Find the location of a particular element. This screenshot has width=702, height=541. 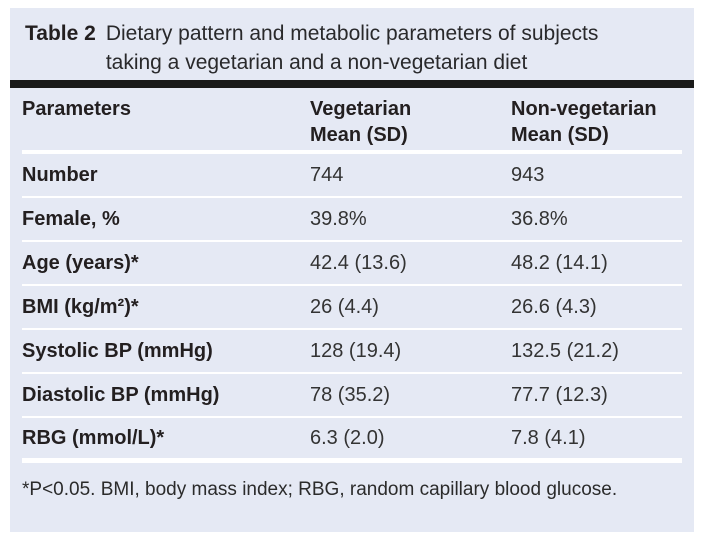

table-row-age: Age (years)* 42.4 (13.6) 48.2 (14.1) is located at coordinates (352, 264).